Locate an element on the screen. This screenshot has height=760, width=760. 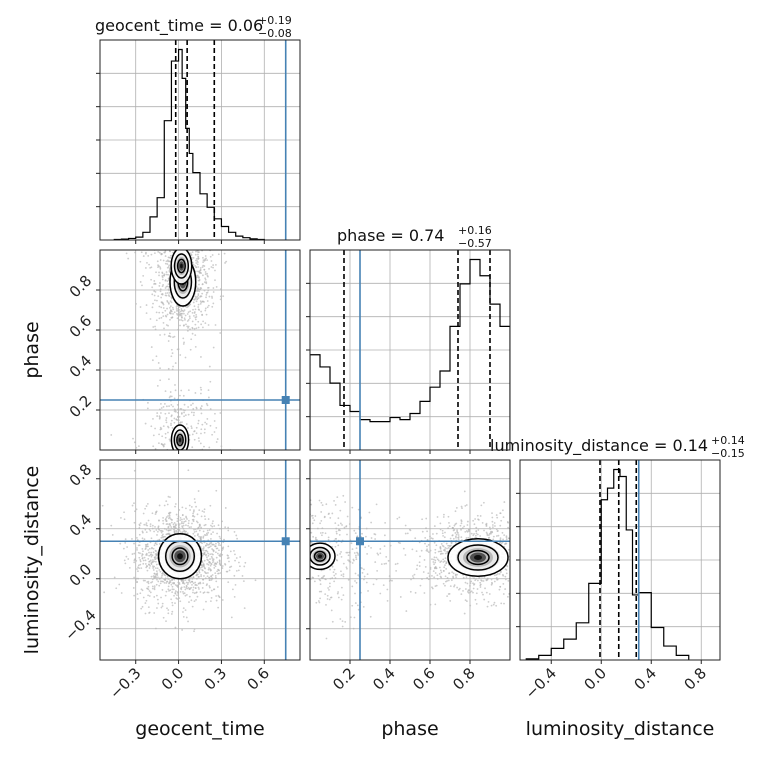
x-tick-label: 0.6 is located at coordinates (259, 679).